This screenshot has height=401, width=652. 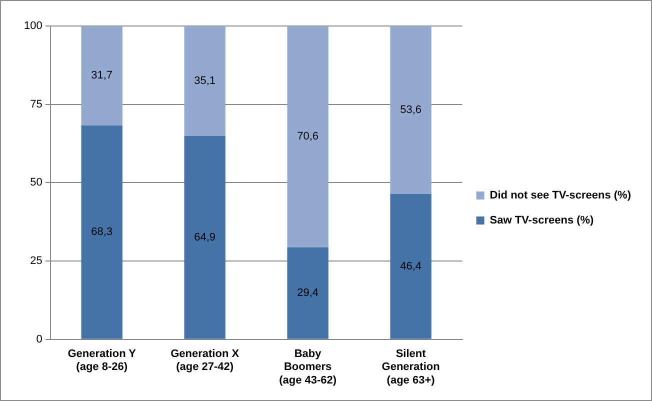 I want to click on data-label: 35,1, so click(x=205, y=81).